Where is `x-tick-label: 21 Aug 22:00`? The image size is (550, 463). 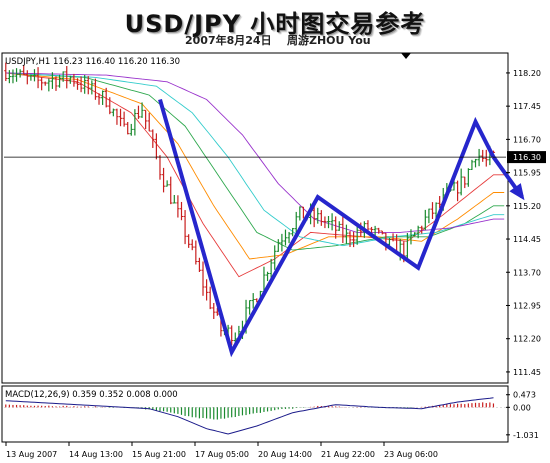
x-tick-label: 21 Aug 22:00 is located at coordinates (348, 454).